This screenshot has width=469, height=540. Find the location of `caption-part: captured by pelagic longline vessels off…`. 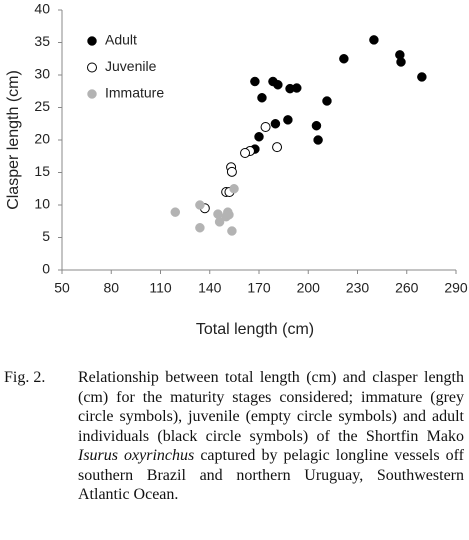

caption-part: captured by pelagic longline vessels off… is located at coordinates (273, 475).